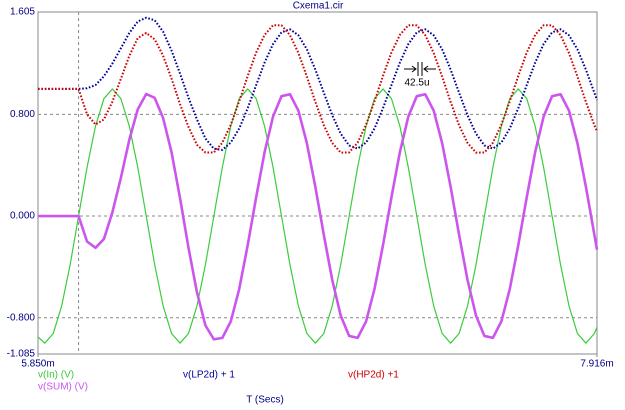  What do you see at coordinates (209, 375) in the screenshot?
I see `legend-label: v(LP2d) + 1` at bounding box center [209, 375].